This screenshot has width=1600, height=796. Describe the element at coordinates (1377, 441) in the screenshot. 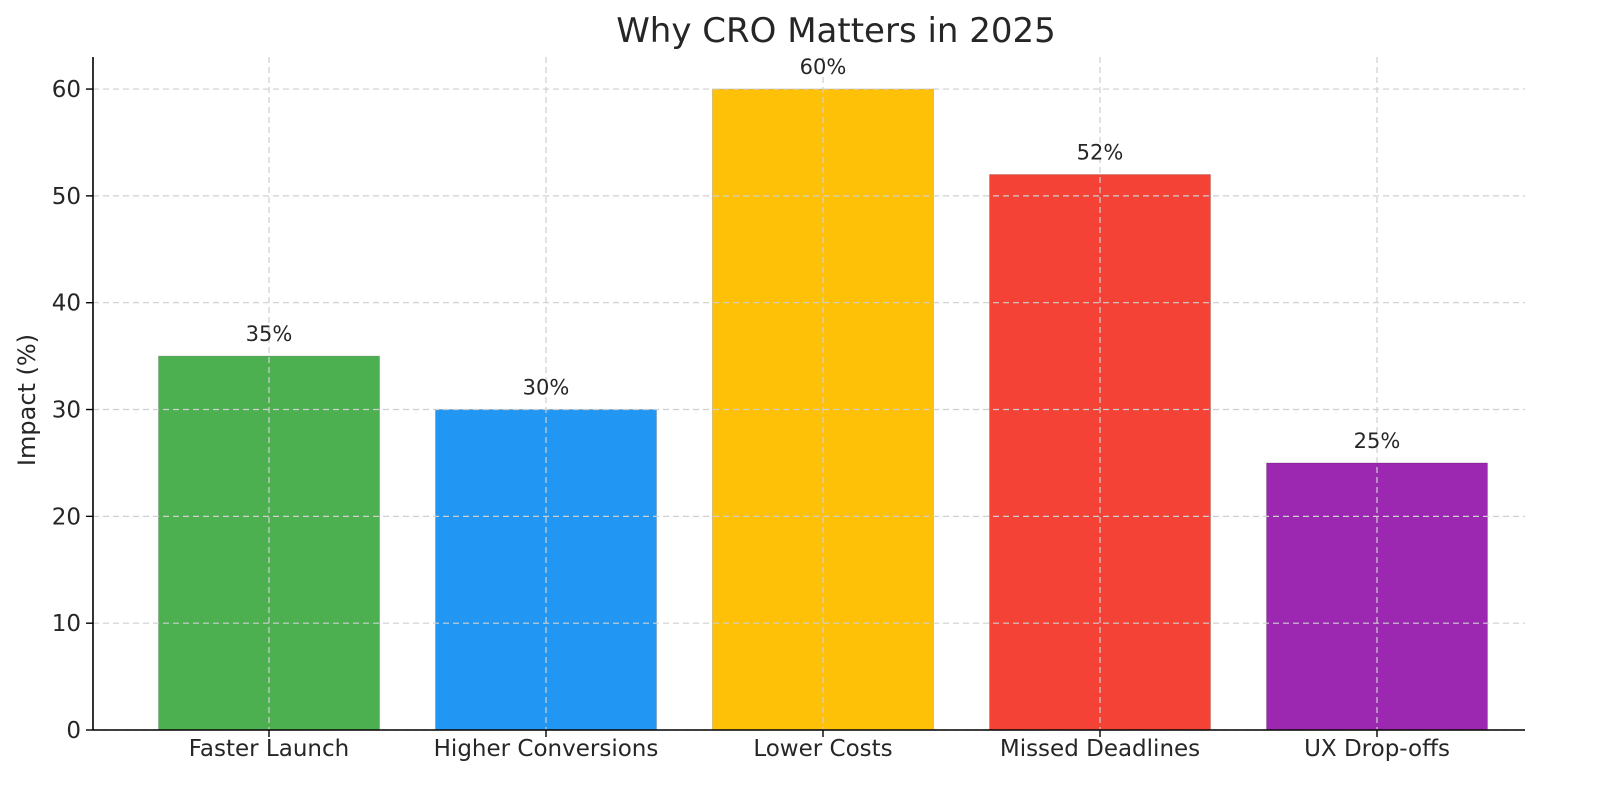

I see `bar-value-label: 25%` at that location.